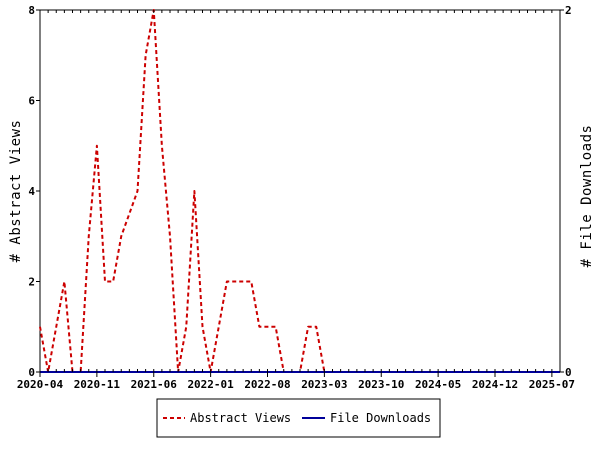 This screenshot has height=450, width=600. Describe the element at coordinates (587, 196) in the screenshot. I see `y2-axis-title: # File Downloads` at that location.